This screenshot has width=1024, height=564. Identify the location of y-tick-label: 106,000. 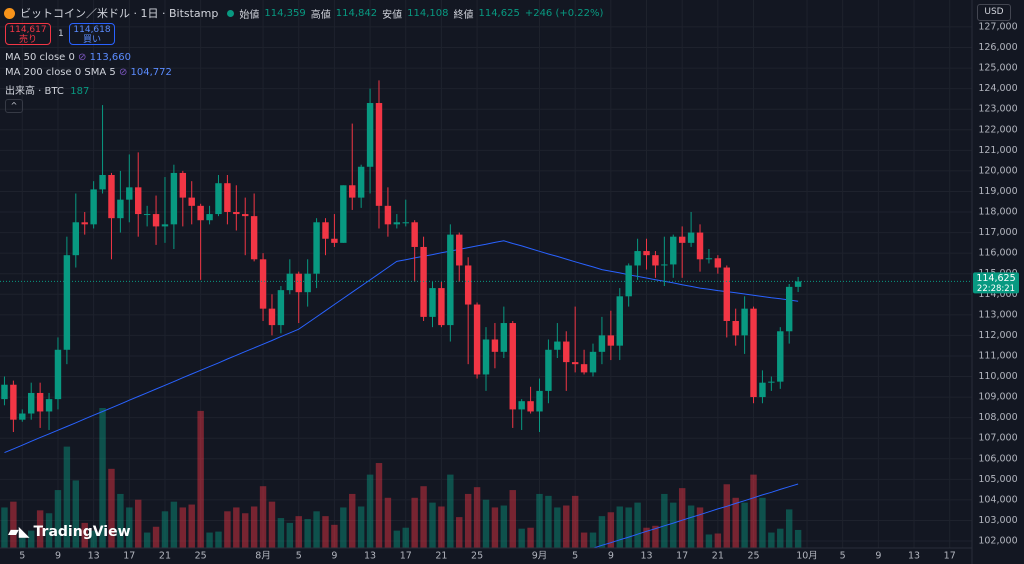
(997, 458).